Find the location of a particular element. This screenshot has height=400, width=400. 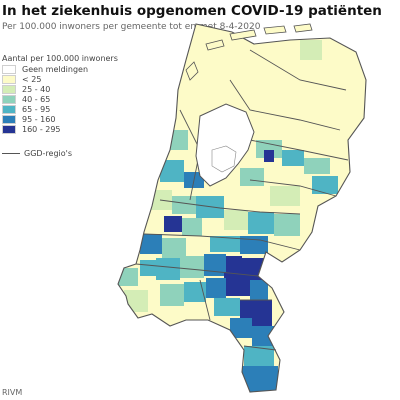

ggd-border-rivers is located at coordinates (222, 242).